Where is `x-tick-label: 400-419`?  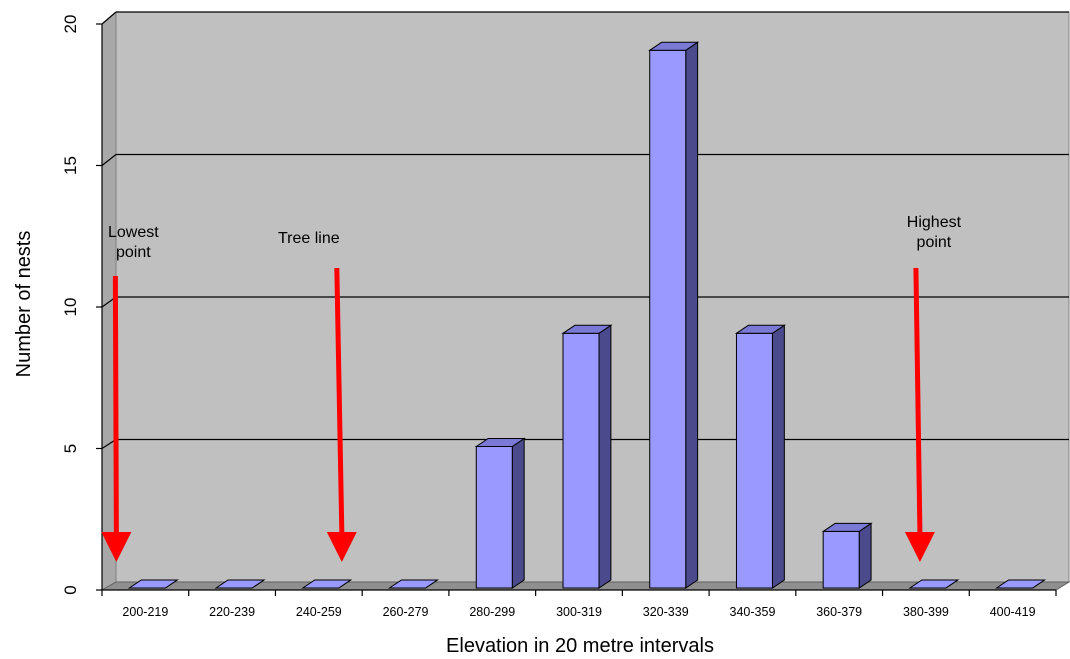 x-tick-label: 400-419 is located at coordinates (1013, 612).